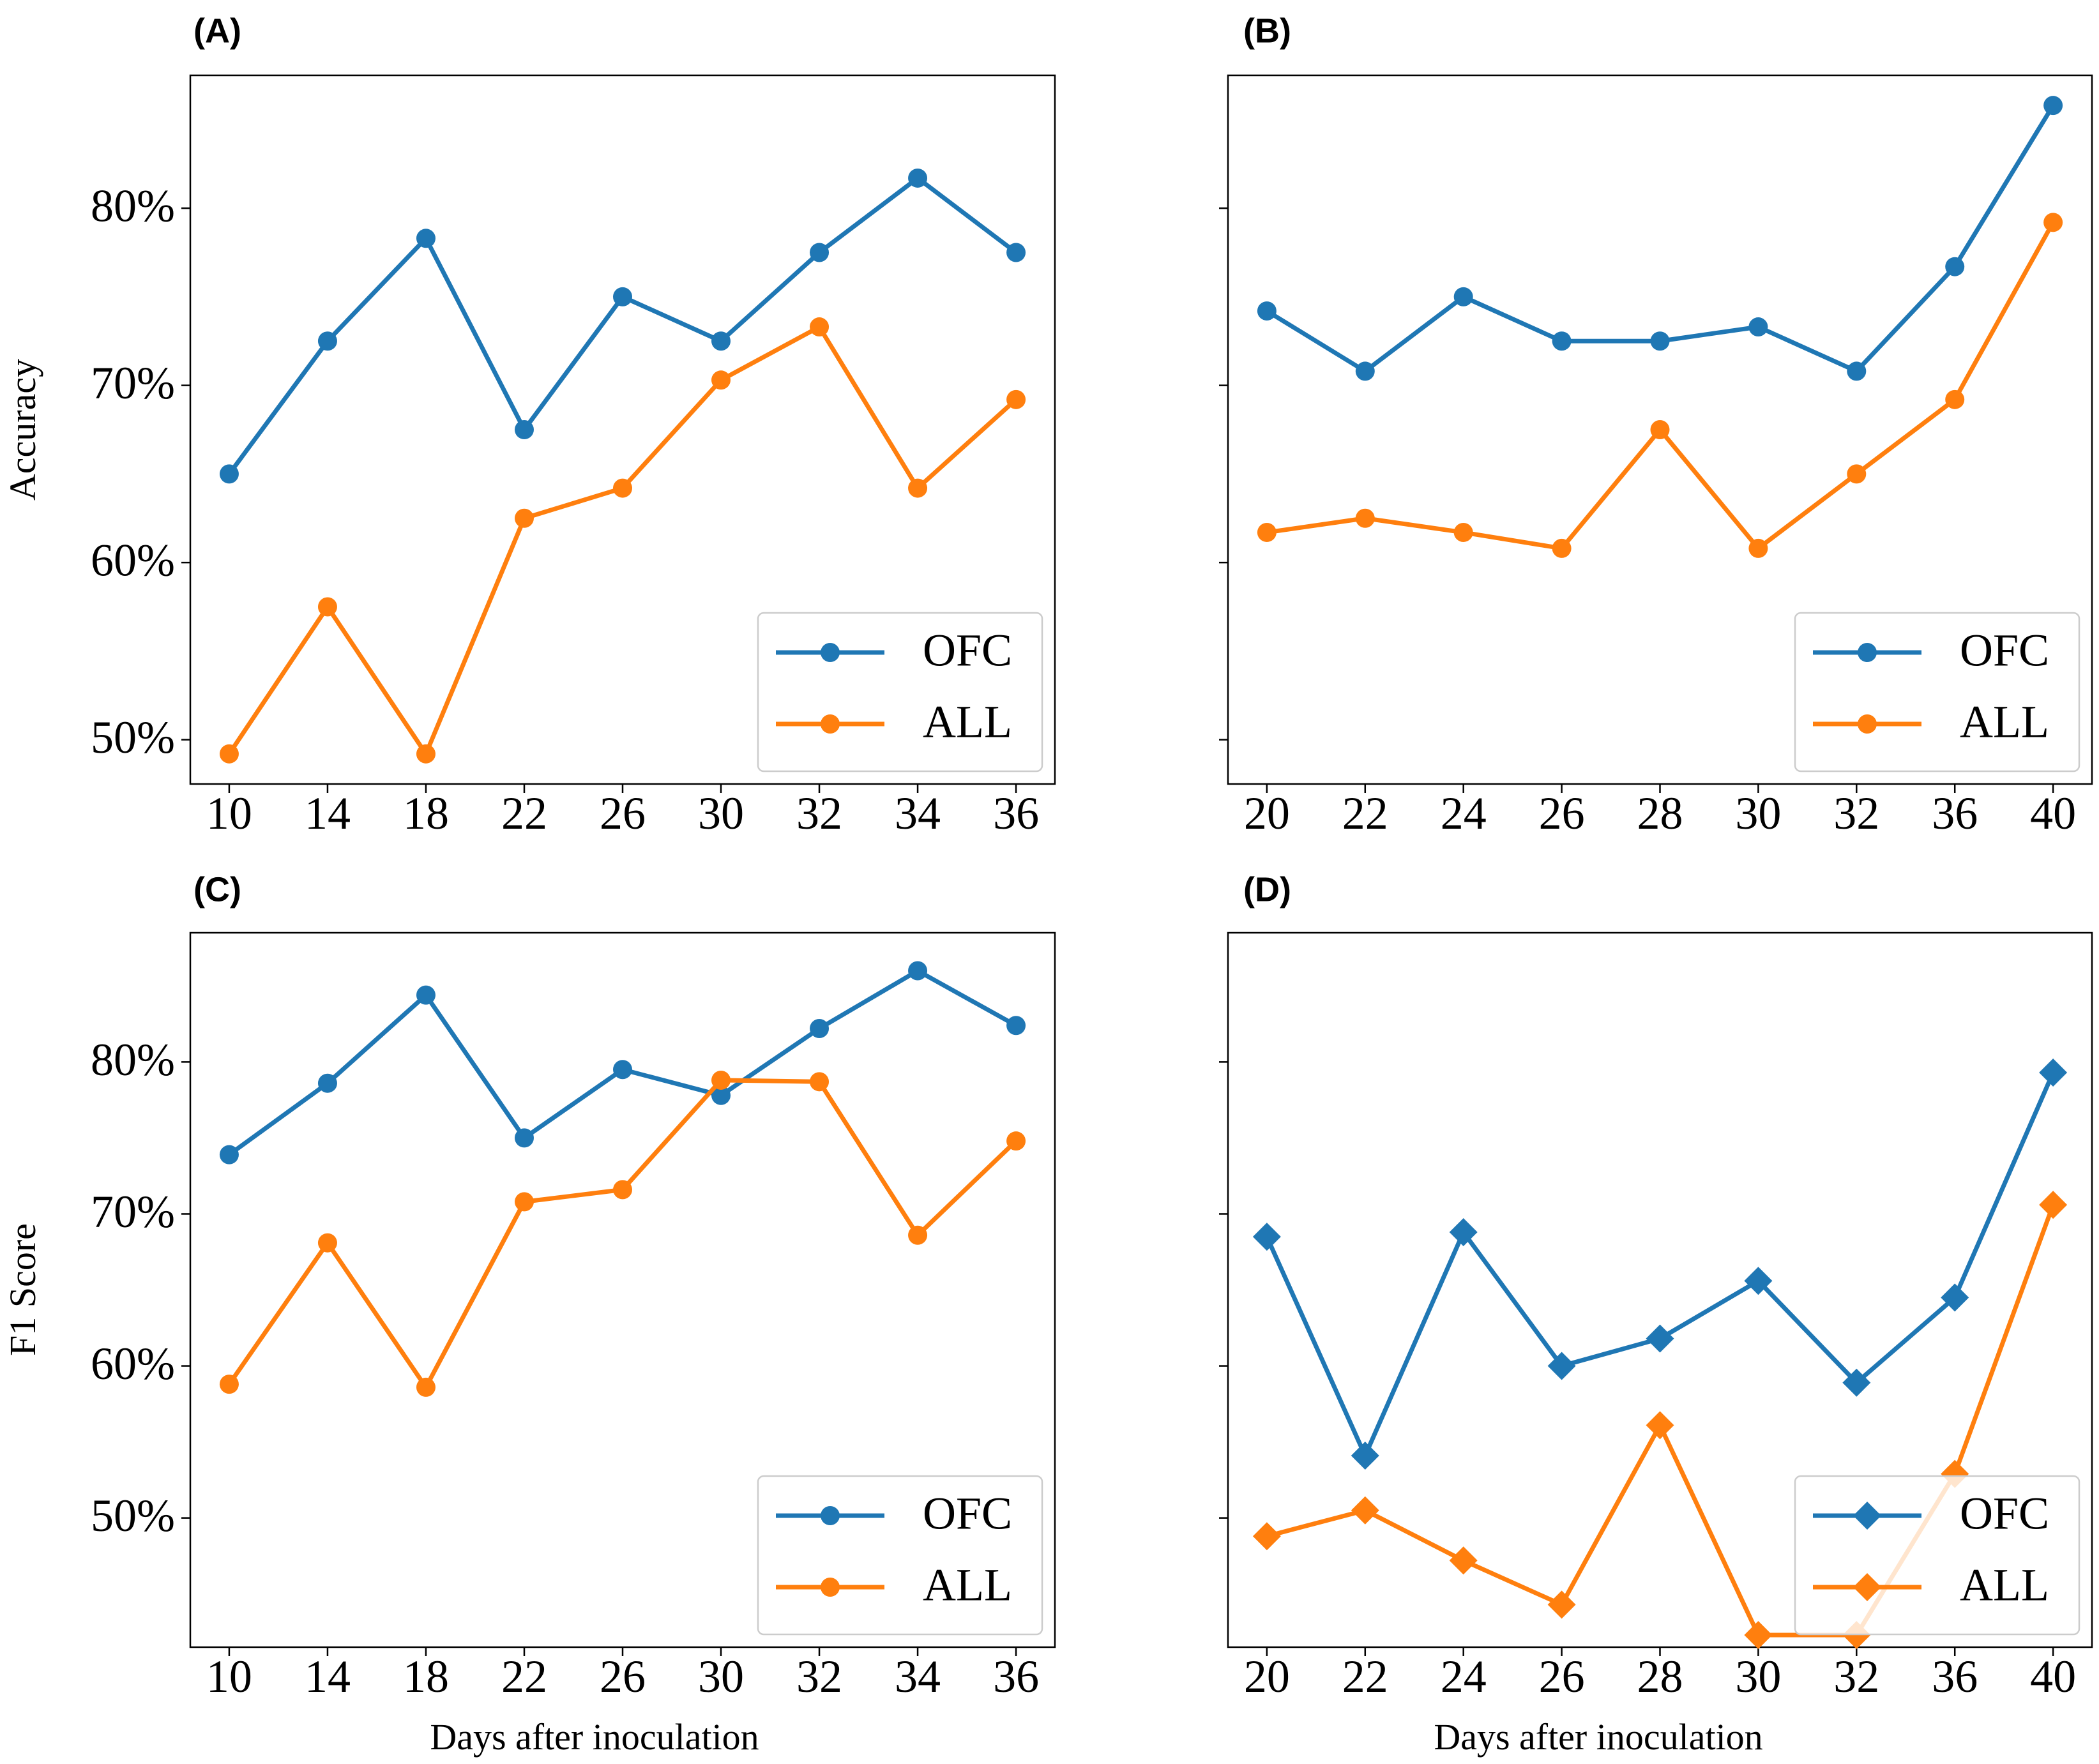 This screenshot has height=1764, width=2099. Describe the element at coordinates (2053, 813) in the screenshot. I see `x-tick-label: 40` at that location.